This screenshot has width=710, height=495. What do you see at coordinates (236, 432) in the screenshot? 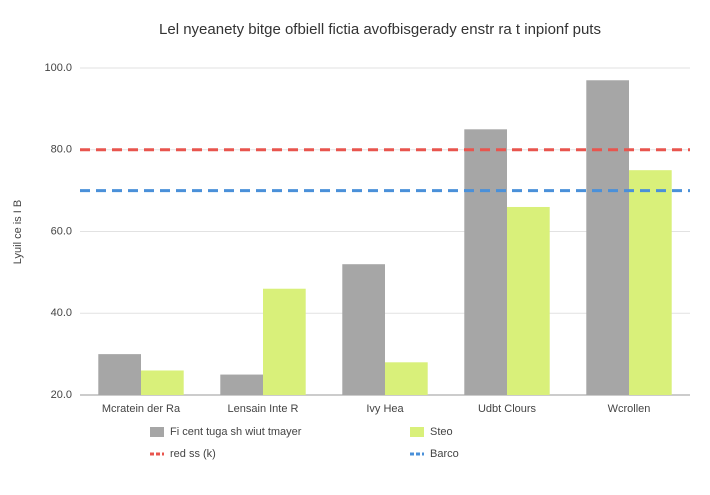
I see `legend-label: Fi cent tuga sh wiut tmayer` at bounding box center [236, 432].